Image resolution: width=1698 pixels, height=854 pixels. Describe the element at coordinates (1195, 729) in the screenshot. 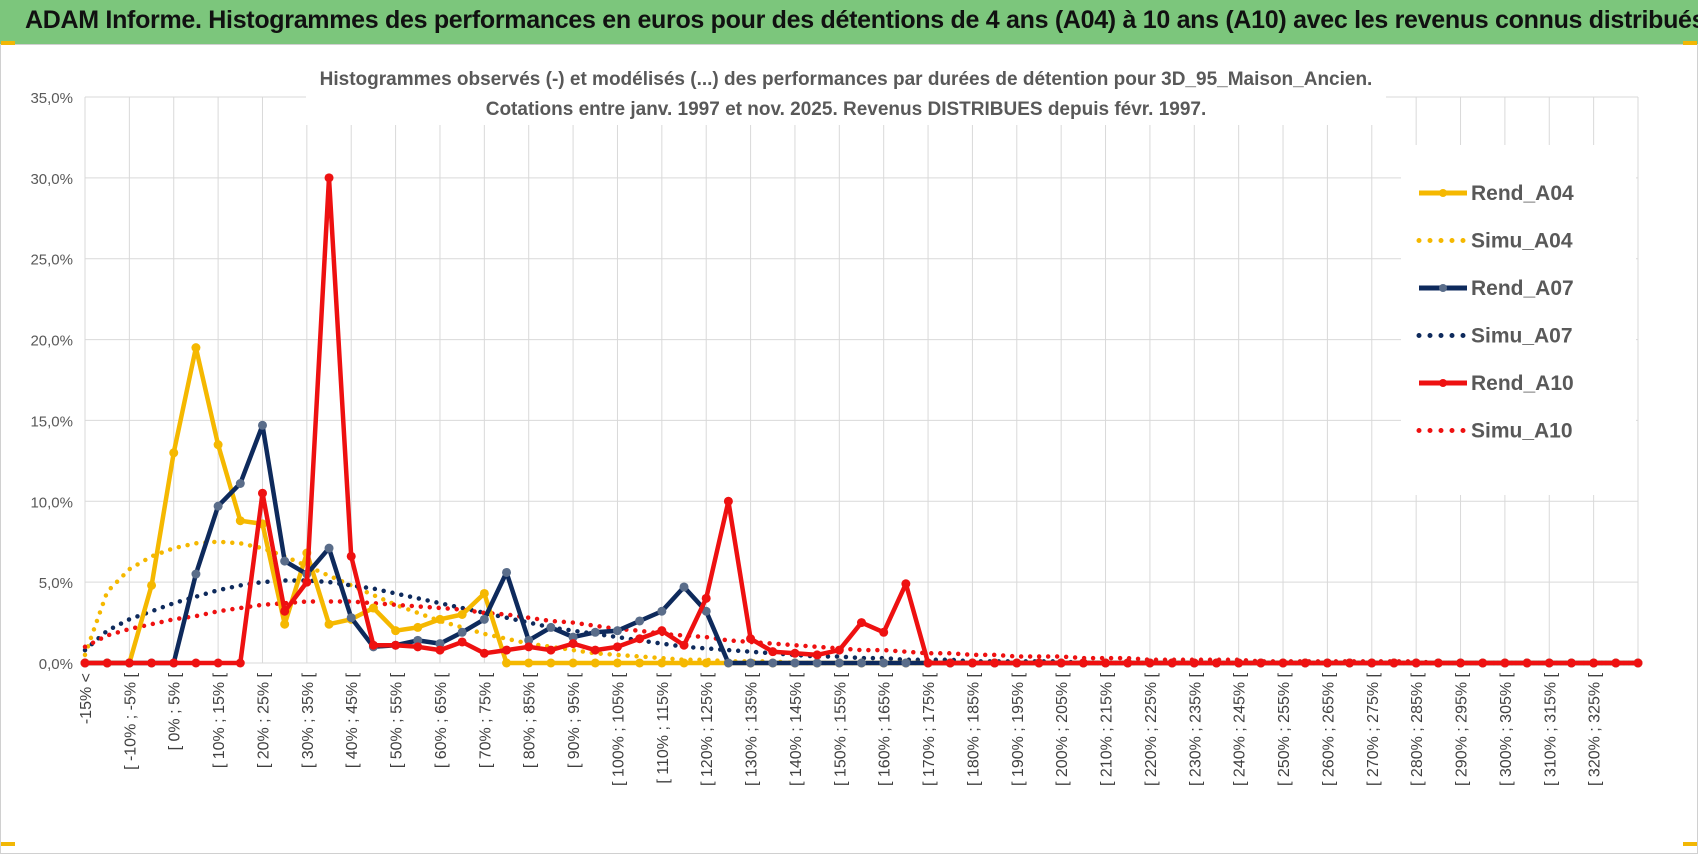

I see `x-tick-label: [ 230% ; 235% [` at that location.